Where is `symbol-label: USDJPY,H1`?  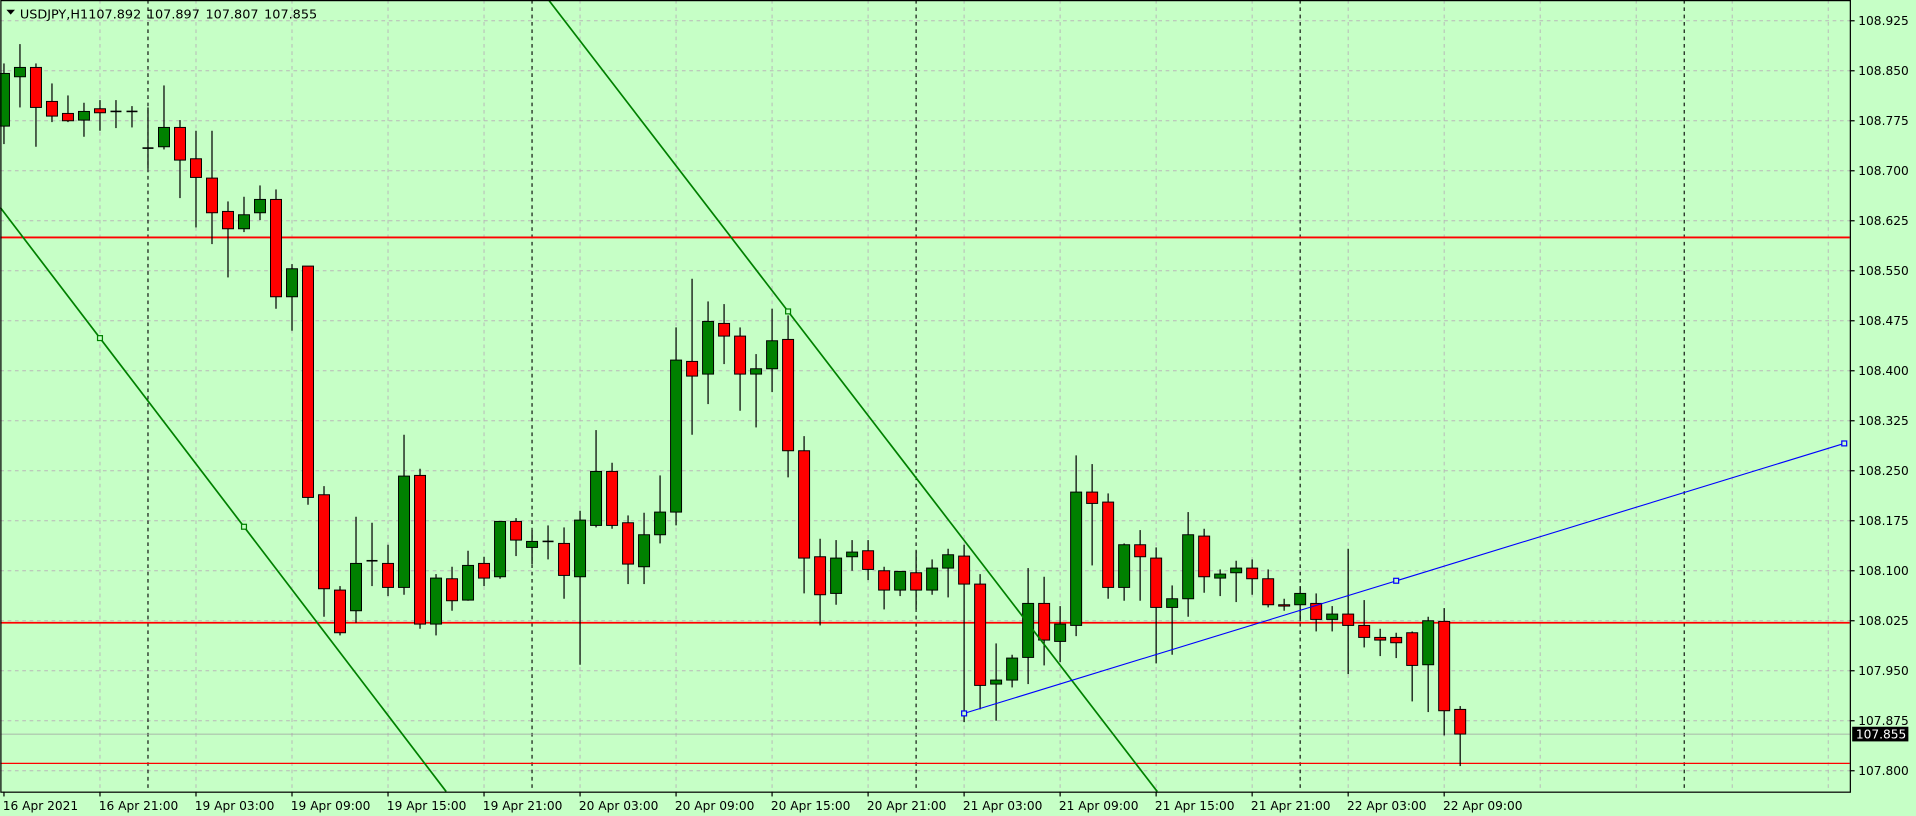 symbol-label: USDJPY,H1 is located at coordinates (54, 14).